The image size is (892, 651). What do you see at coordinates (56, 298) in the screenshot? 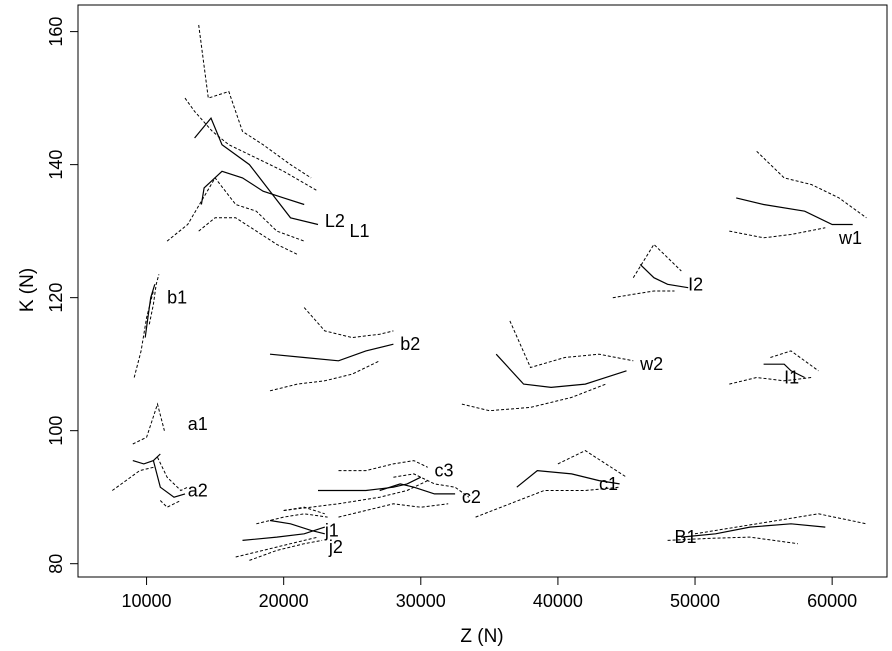
I see `y-tick-label: 120` at bounding box center [56, 298].